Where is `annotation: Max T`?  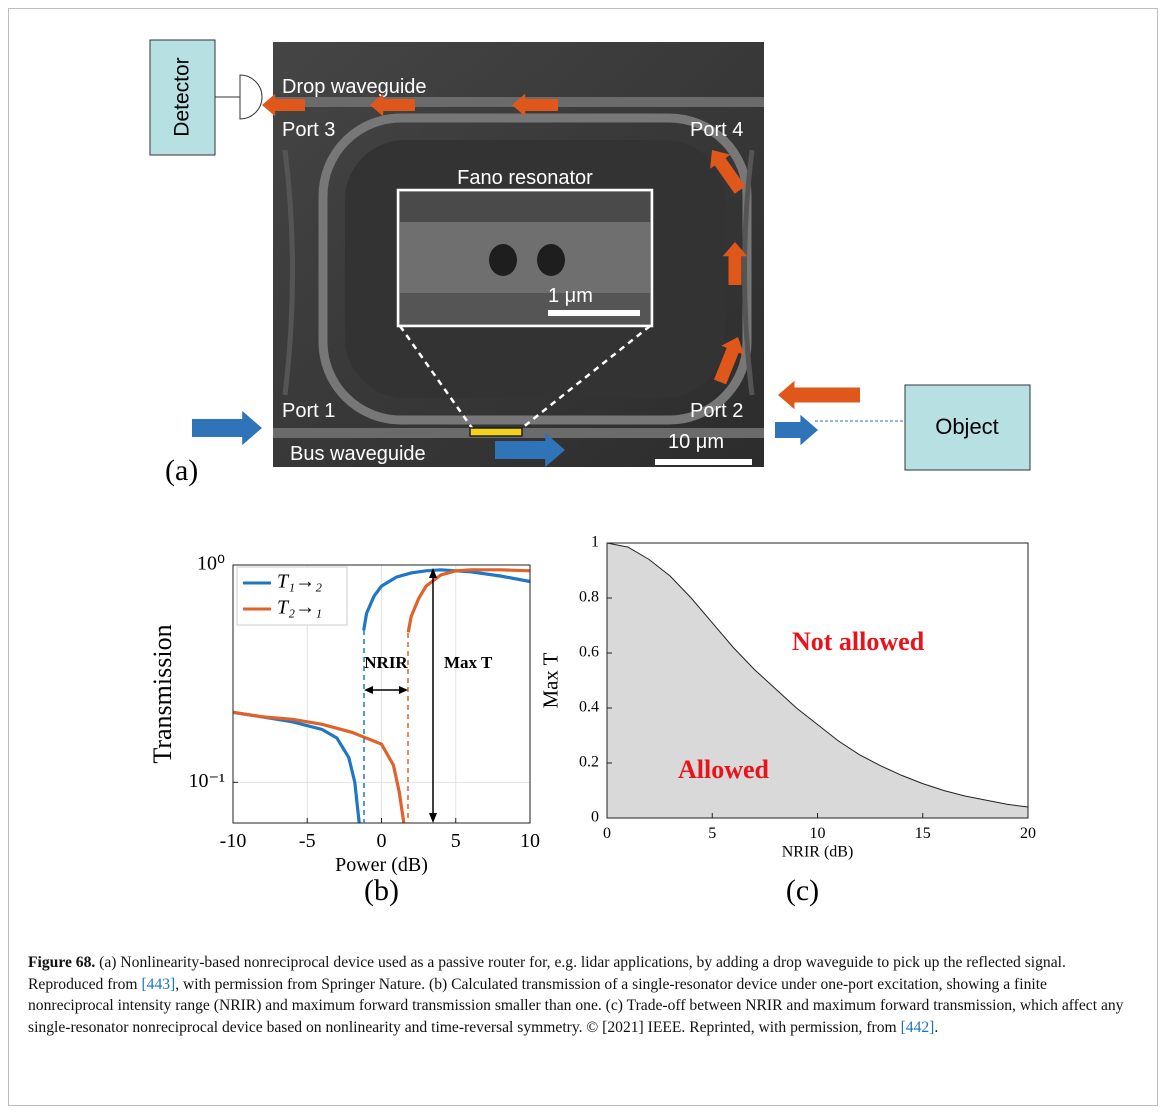
annotation: Max T is located at coordinates (468, 662).